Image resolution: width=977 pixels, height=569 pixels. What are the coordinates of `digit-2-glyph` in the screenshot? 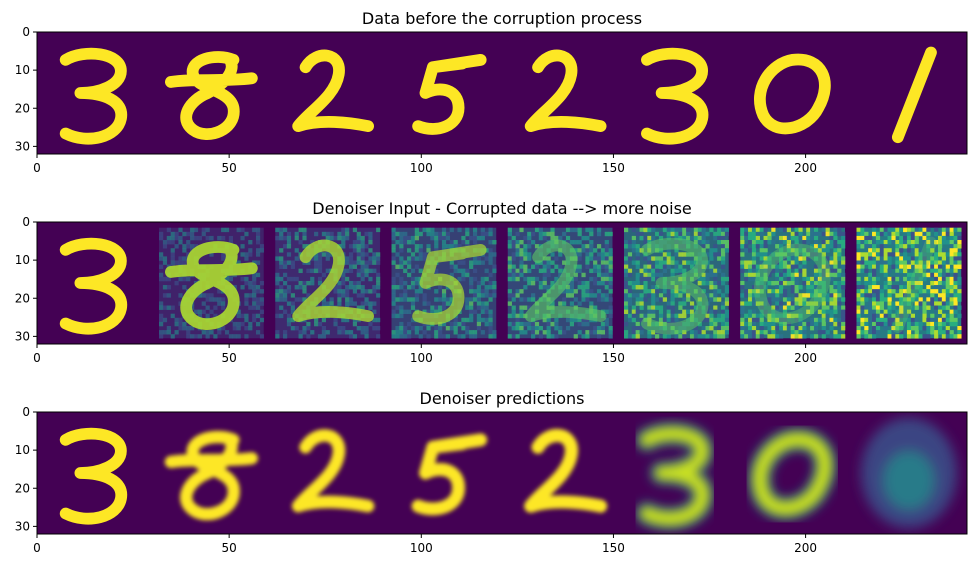 It's located at (565, 91).